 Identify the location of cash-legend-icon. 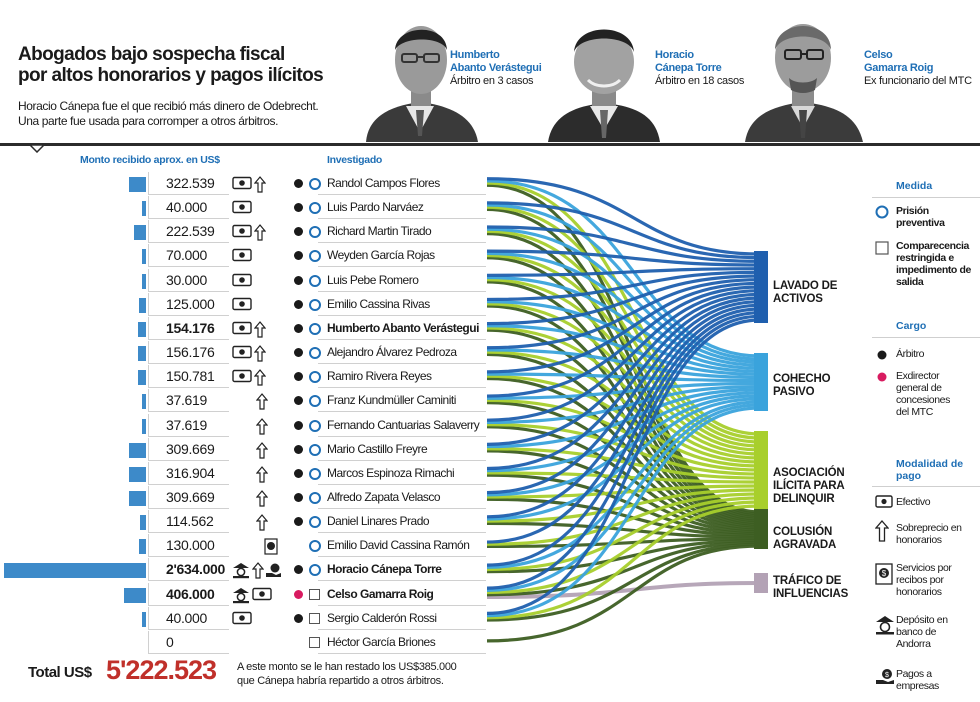
(884, 501).